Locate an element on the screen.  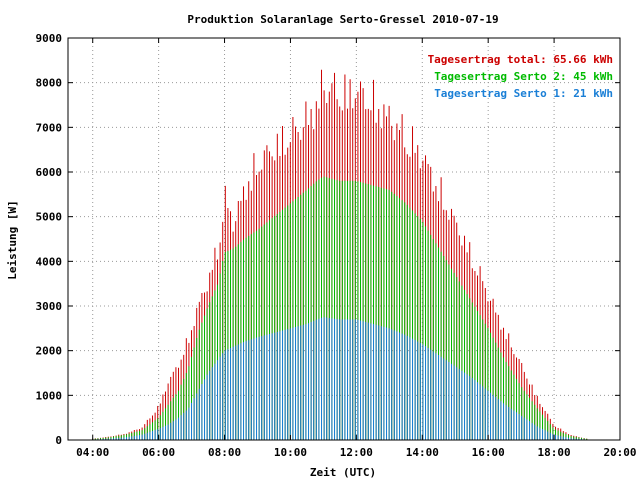
y-tick-label: 3000 is located at coordinates (49, 306).